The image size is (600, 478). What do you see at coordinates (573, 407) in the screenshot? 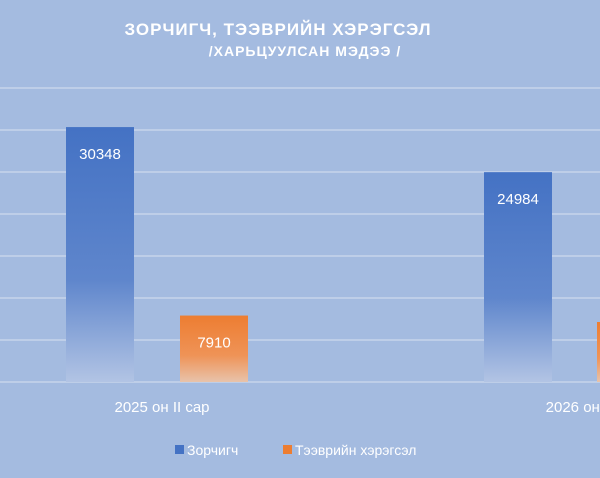
I see `category-label: 2026 он II` at bounding box center [573, 407].